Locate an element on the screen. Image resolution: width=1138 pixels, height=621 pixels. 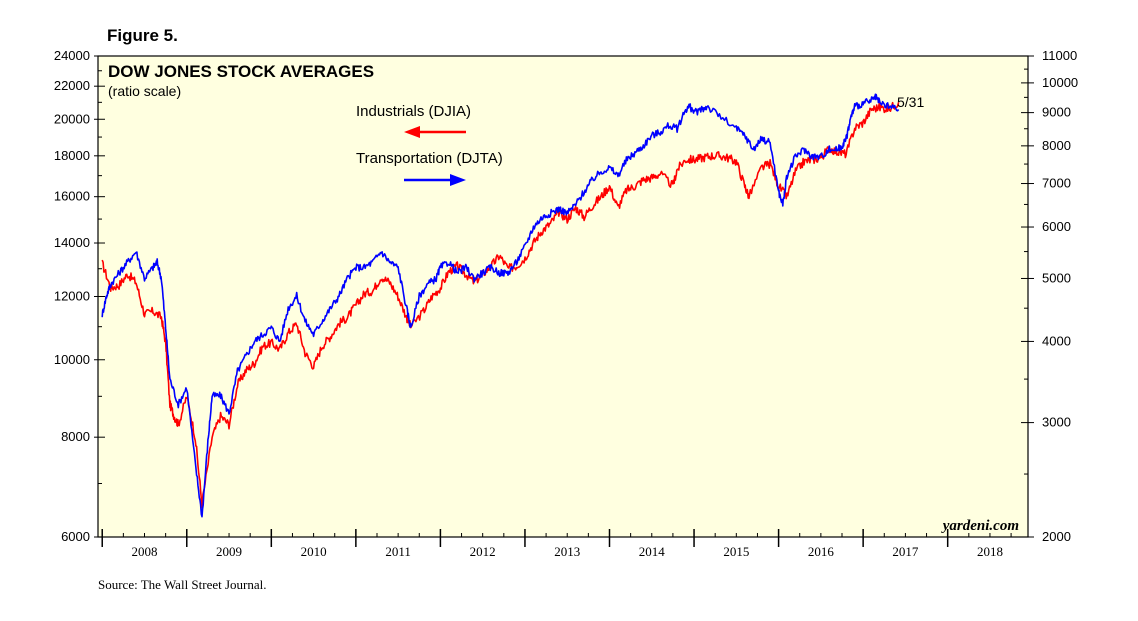
left-tick-label: 12000 is located at coordinates (72, 296).